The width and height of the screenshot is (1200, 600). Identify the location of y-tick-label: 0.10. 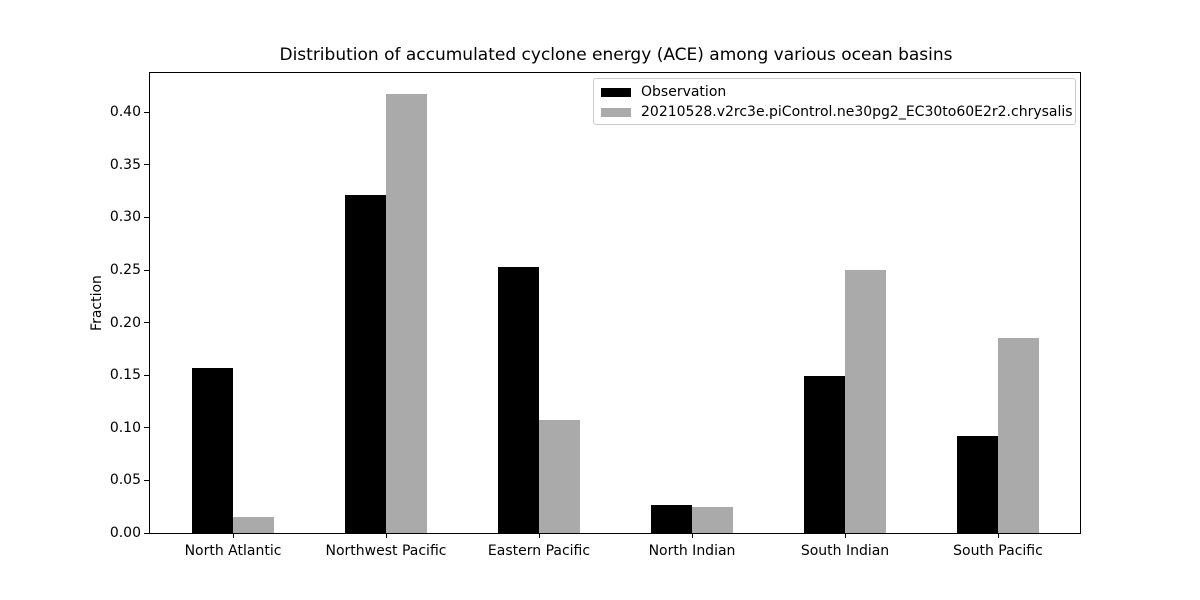
(125, 427).